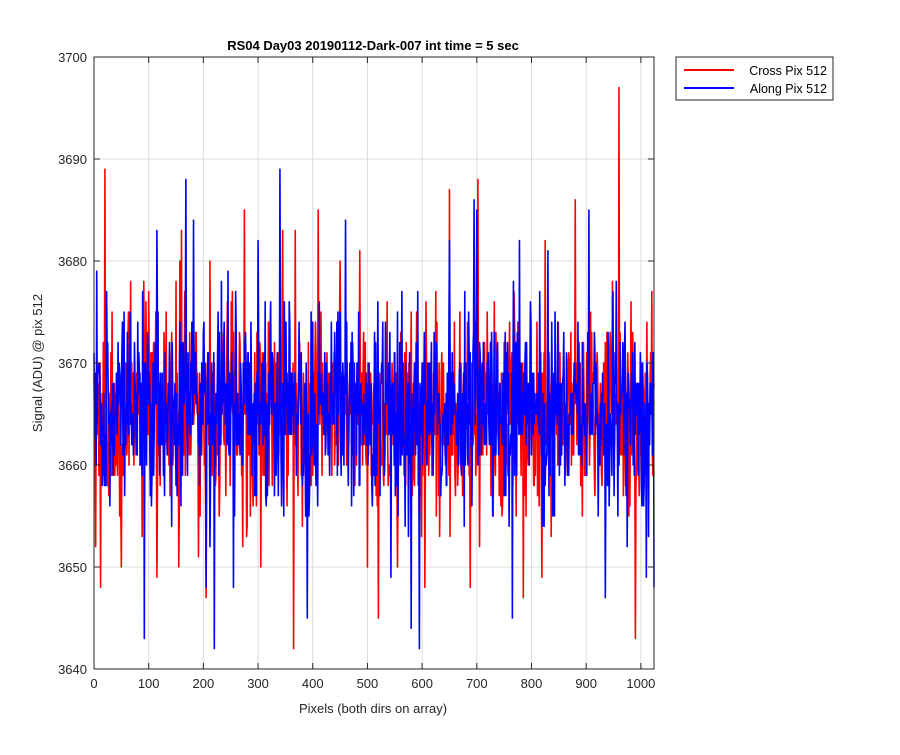 The height and width of the screenshot is (755, 900). Describe the element at coordinates (72, 261) in the screenshot. I see `y-tick-label: 3680` at that location.